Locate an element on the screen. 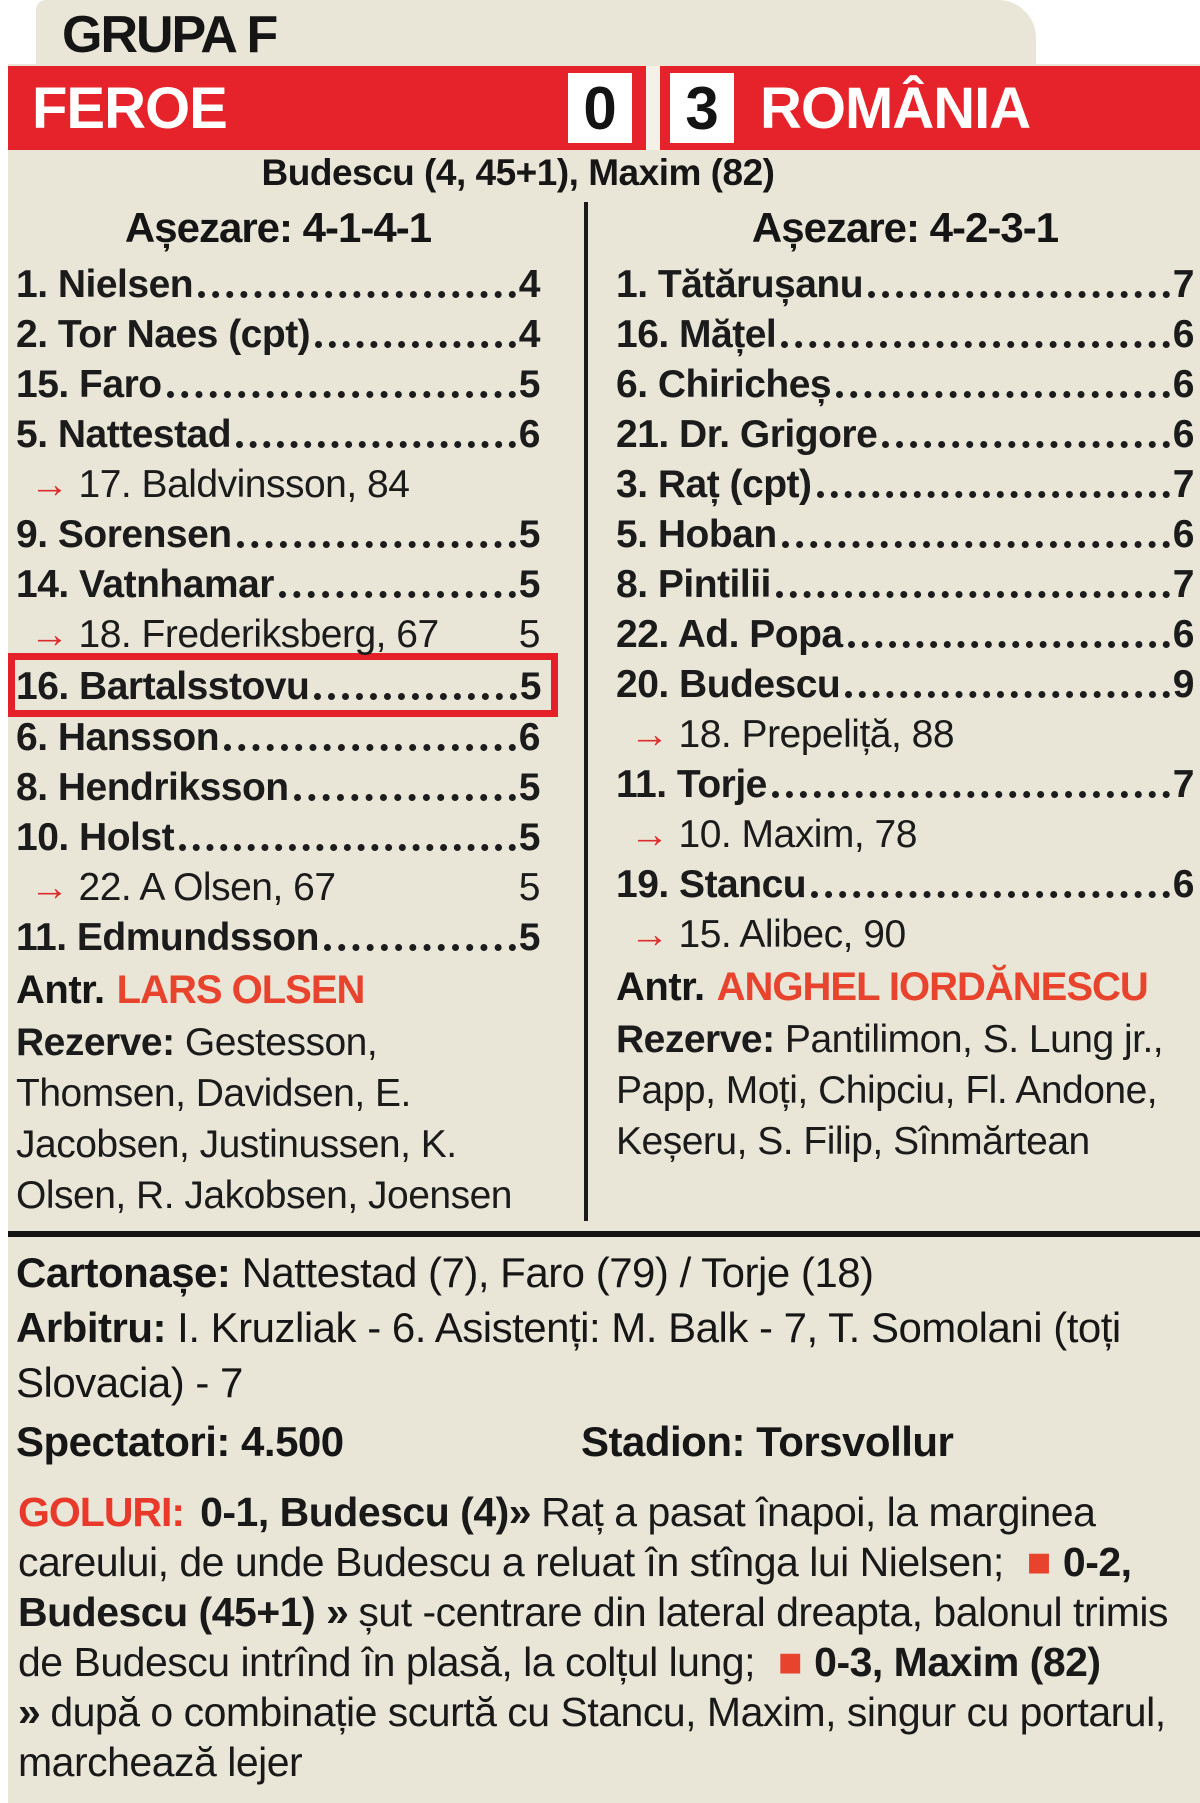 The image size is (1200, 1803). player-name: 2. Tor Naes (cpt) is located at coordinates (163, 335).